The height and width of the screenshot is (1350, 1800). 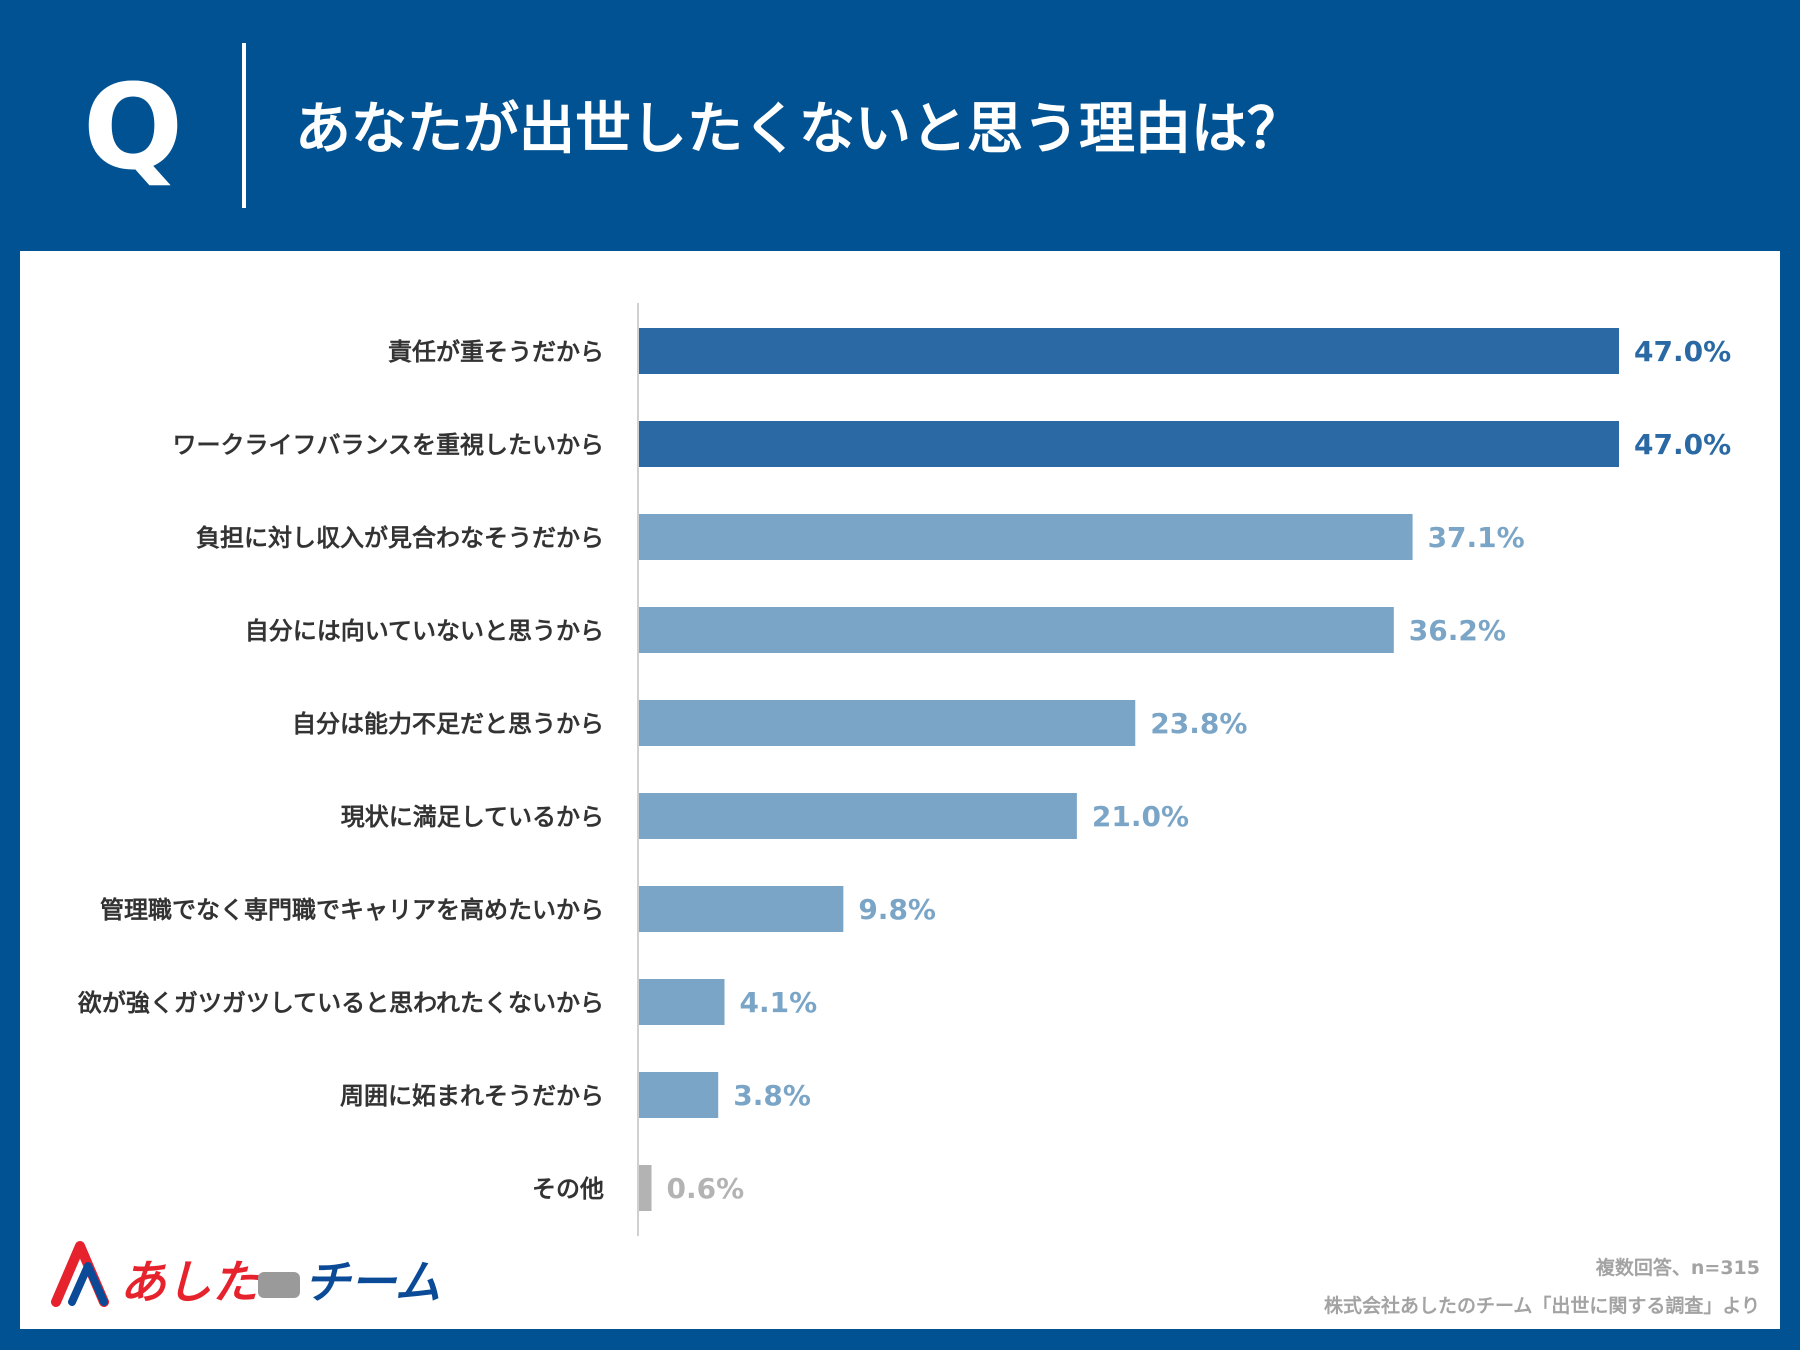 I want to click on category-label: ワークライフバランスを重視したいから, so click(x=388, y=445).